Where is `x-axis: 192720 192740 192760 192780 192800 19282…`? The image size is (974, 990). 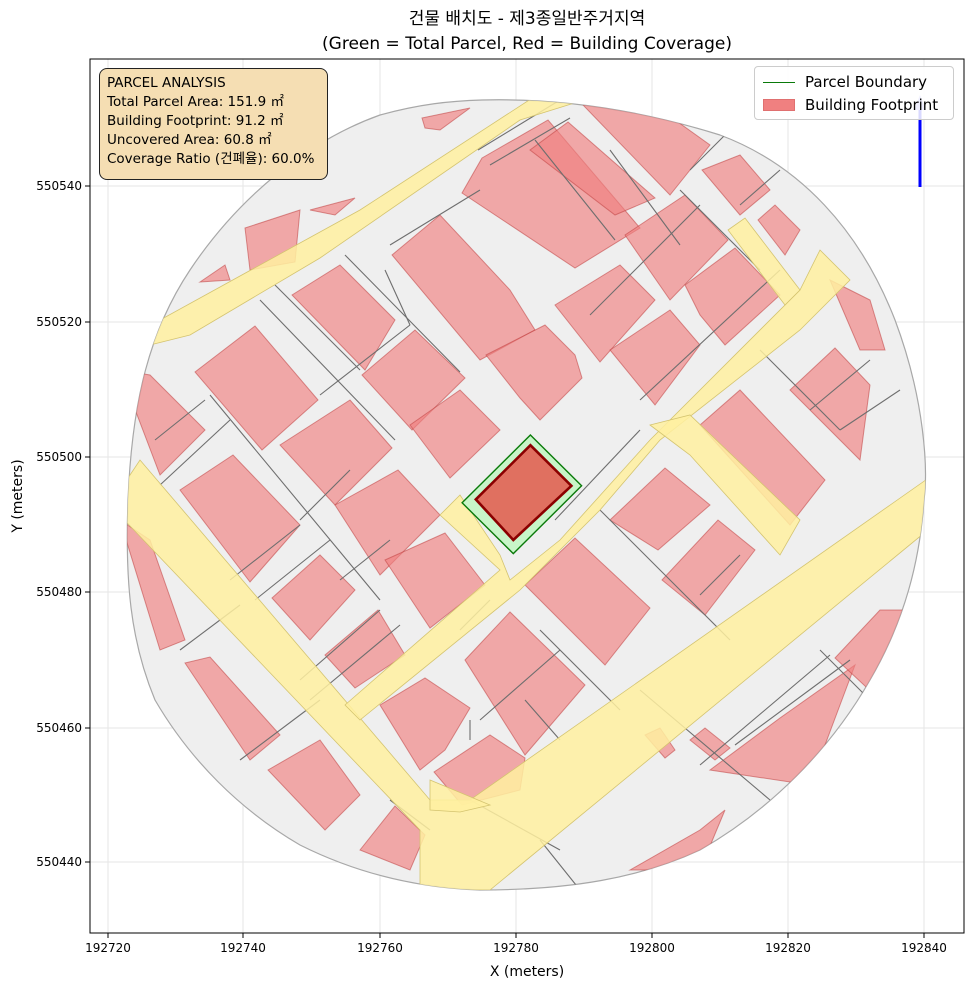
x-axis: 192720 192740 192760 192780 192800 19282… is located at coordinates (516, 956).